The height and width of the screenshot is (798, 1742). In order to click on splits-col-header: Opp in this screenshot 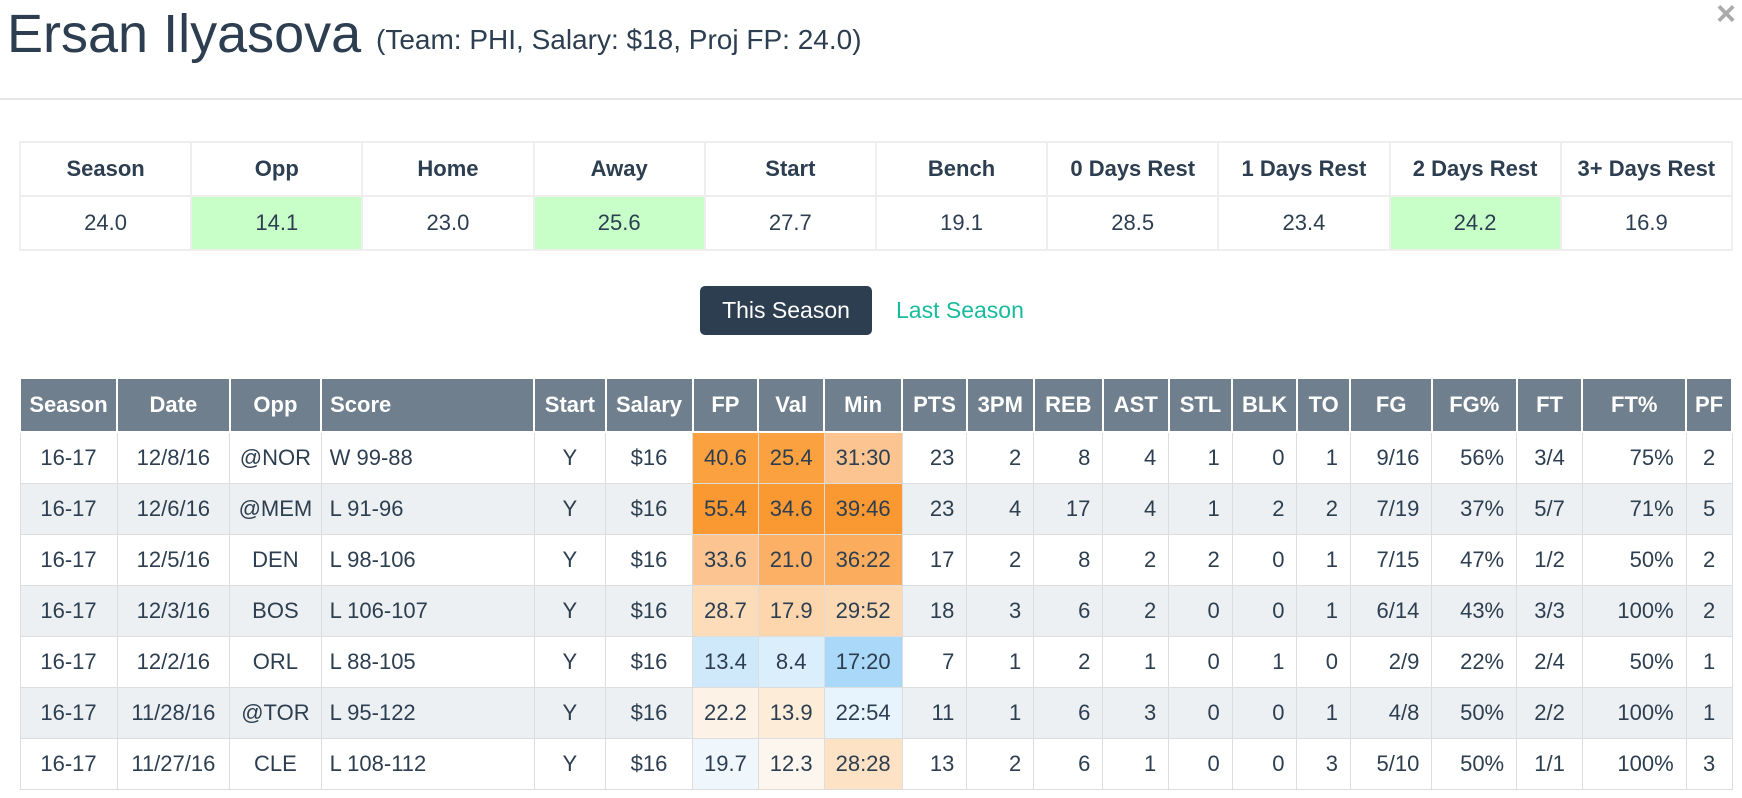, I will do `click(277, 169)`.